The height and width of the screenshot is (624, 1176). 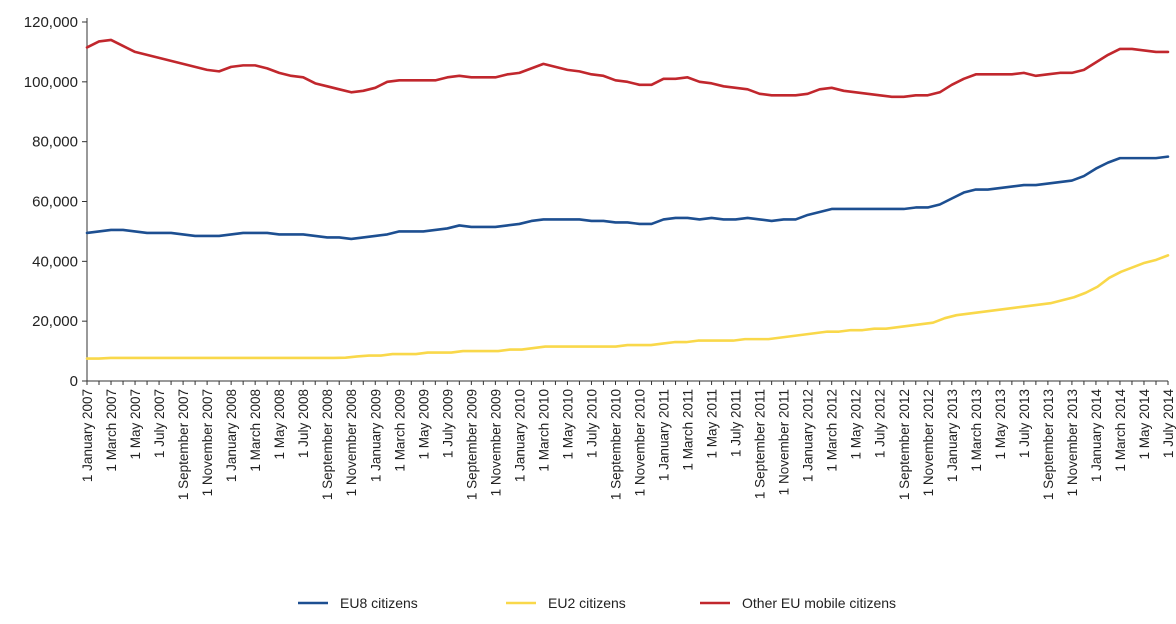 What do you see at coordinates (255, 430) in the screenshot?
I see `x-tick-label: 1 March 2008` at bounding box center [255, 430].